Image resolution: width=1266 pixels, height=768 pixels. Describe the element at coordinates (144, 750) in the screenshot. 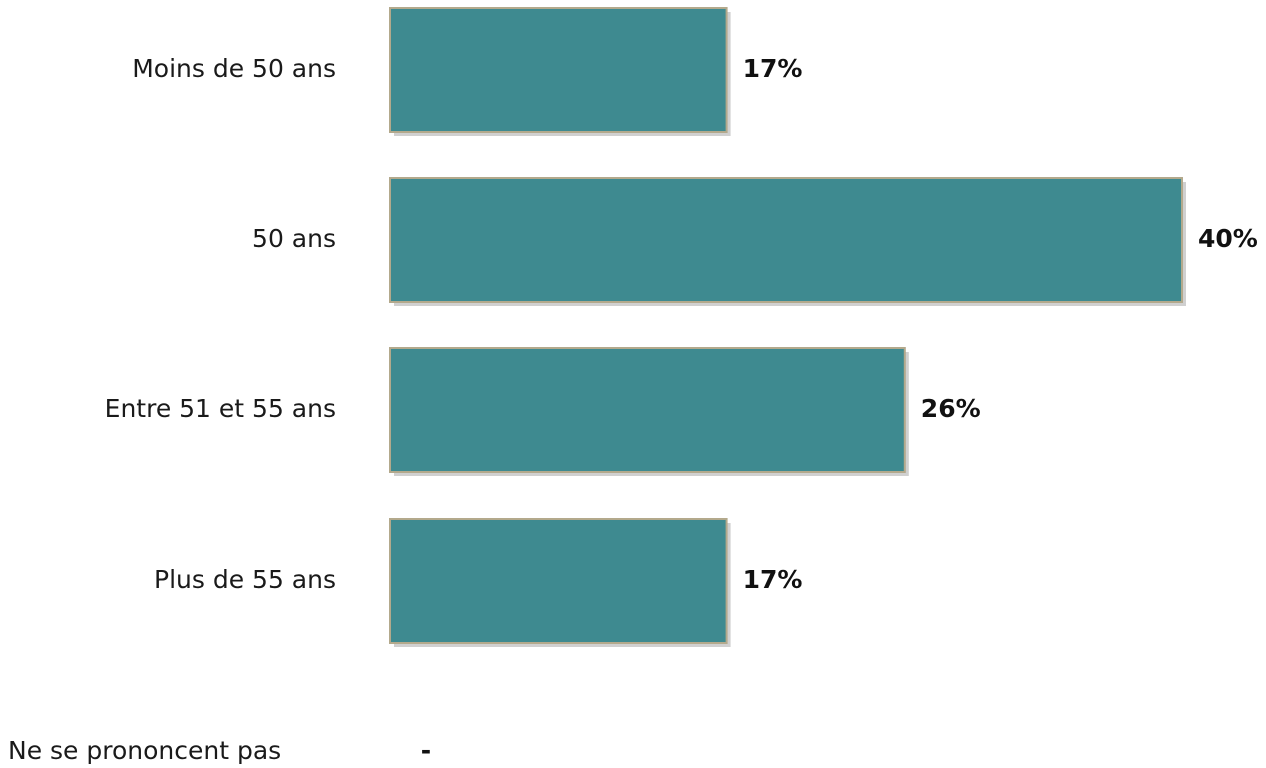

I see `category-label: Ne se prononcent pas` at that location.